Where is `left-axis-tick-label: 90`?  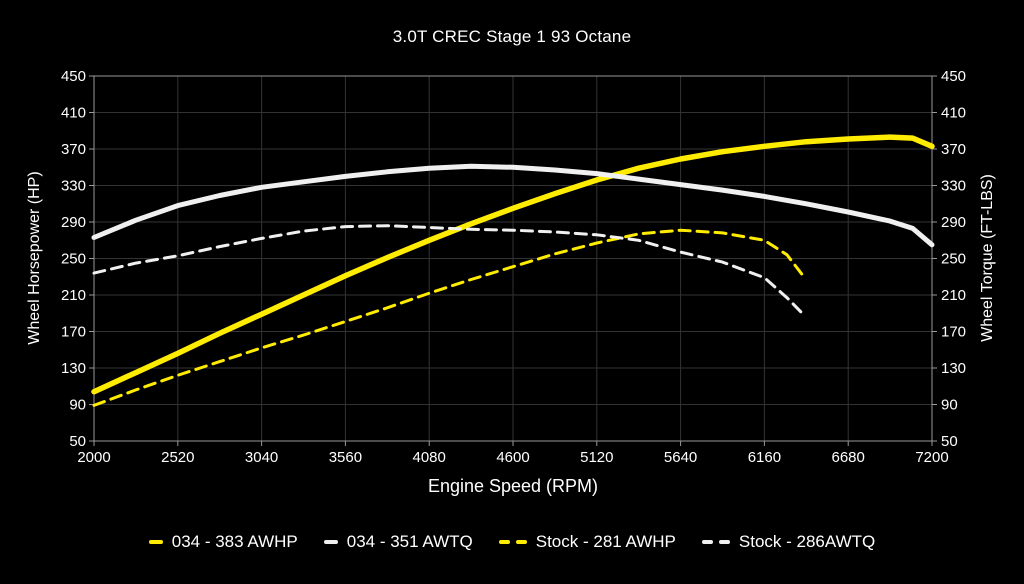 left-axis-tick-label: 90 is located at coordinates (77, 405).